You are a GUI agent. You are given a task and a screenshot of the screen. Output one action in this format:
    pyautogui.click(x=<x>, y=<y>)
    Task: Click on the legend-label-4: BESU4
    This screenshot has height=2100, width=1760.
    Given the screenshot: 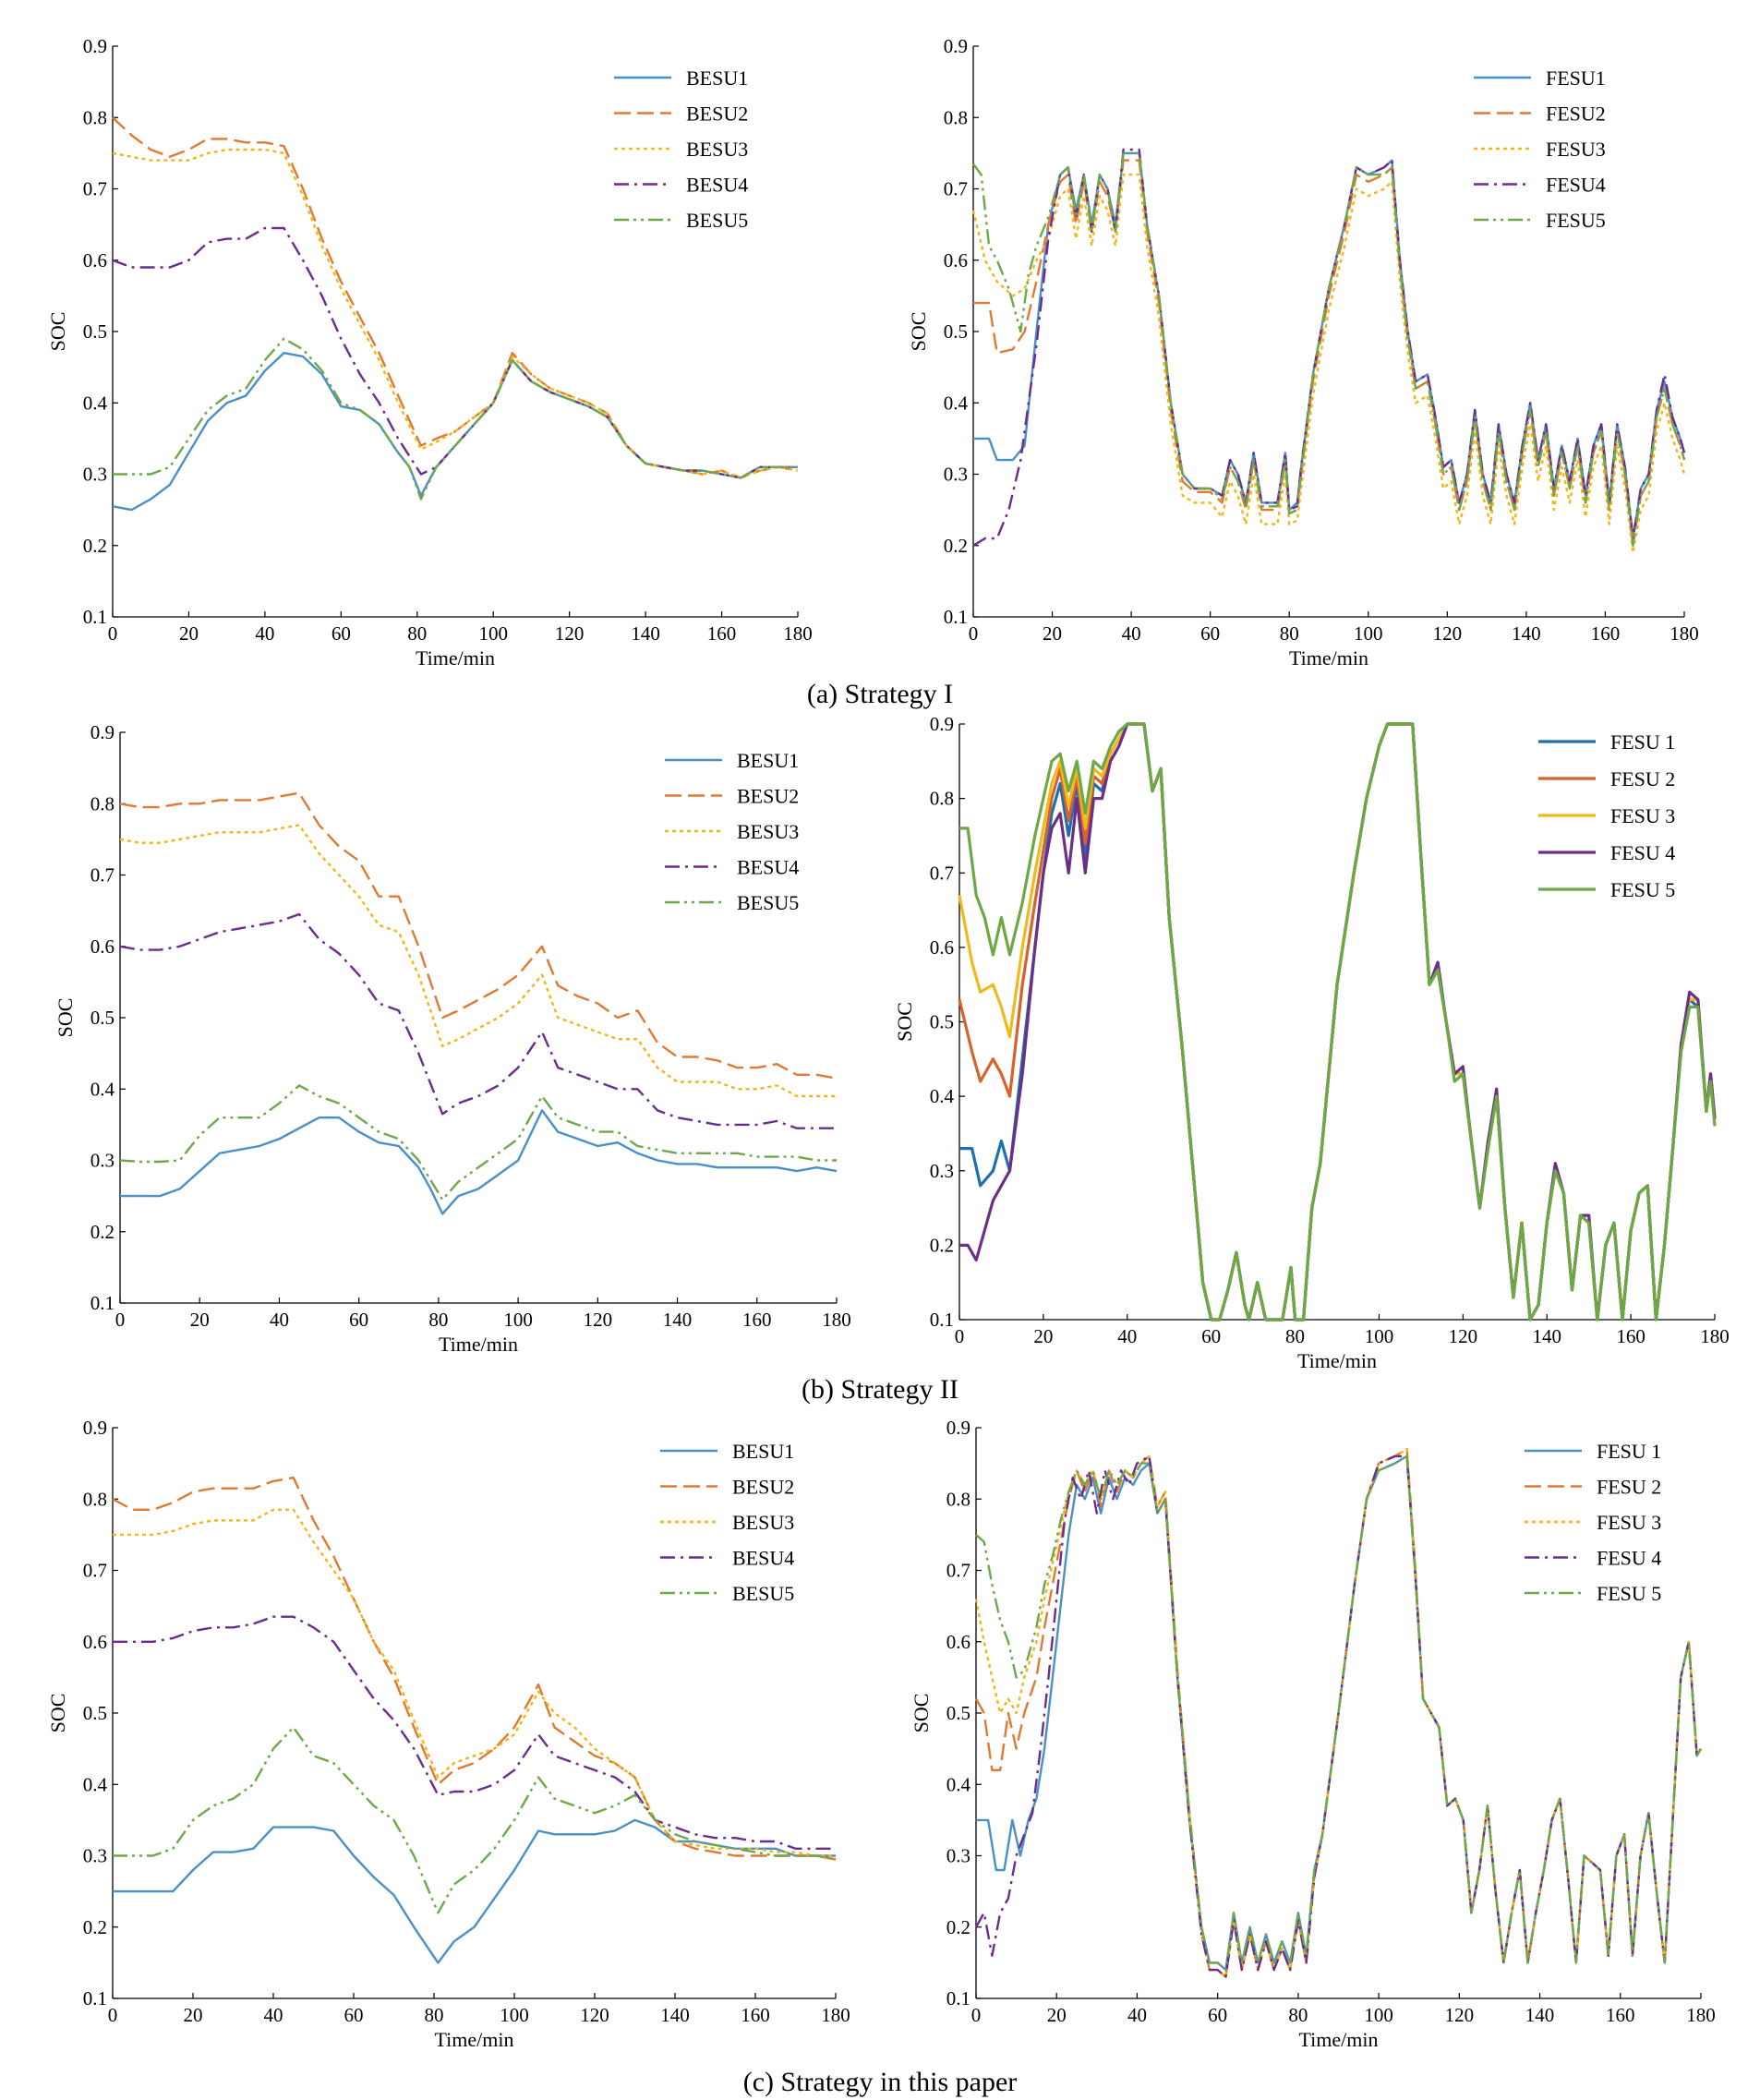 What is the action you would take?
    pyautogui.click(x=763, y=1559)
    